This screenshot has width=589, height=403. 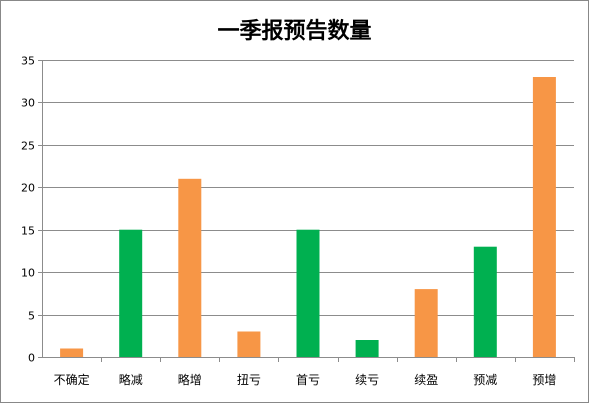 I want to click on x-tick-label: 预增, so click(x=544, y=380).